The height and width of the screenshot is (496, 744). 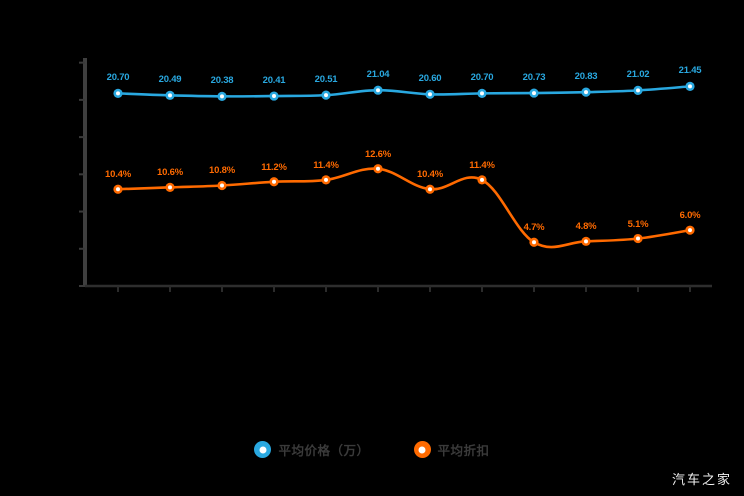 What do you see at coordinates (638, 224) in the screenshot?
I see `data-label-discount: 5.1%` at bounding box center [638, 224].